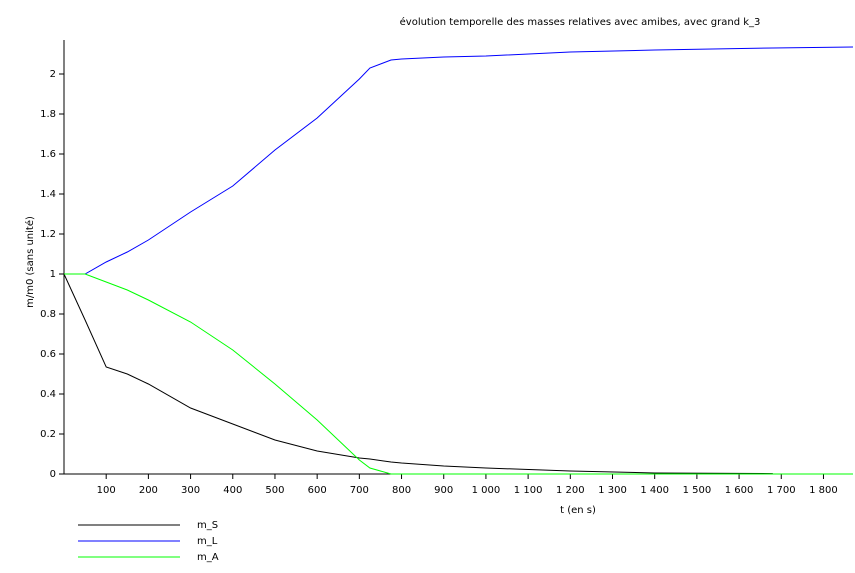 The height and width of the screenshot is (573, 855). I want to click on y-tick-label: 0.2, so click(48, 434).